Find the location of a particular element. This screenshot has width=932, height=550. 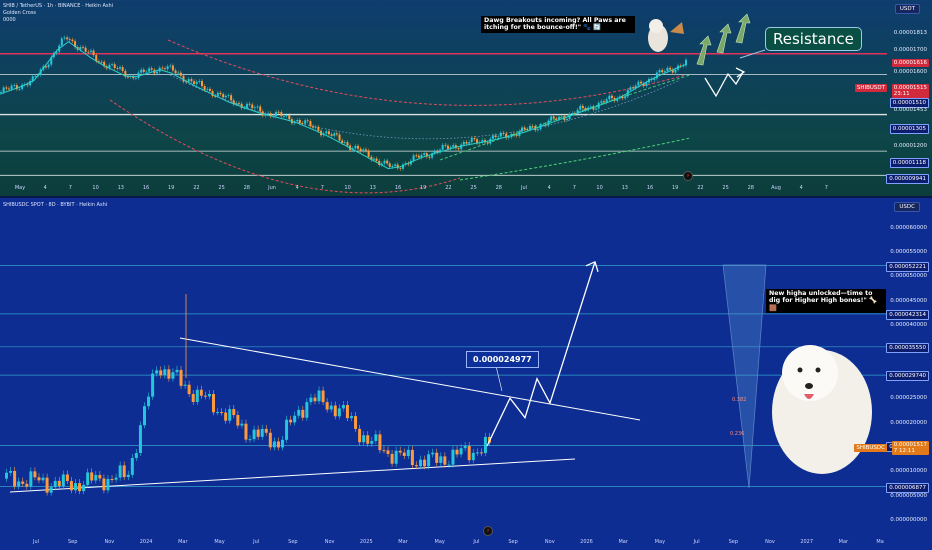

top-x-tick: 4 is located at coordinates (297, 188).